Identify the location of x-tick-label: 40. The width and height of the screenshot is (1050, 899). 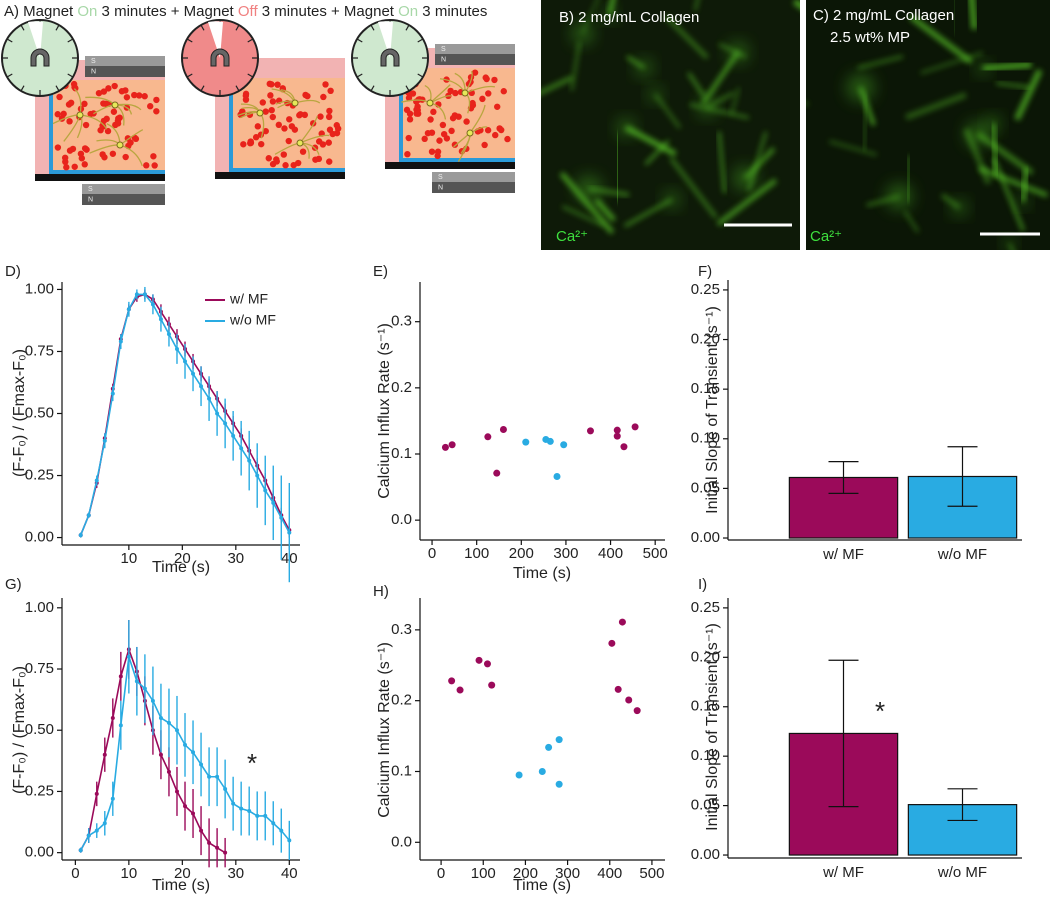
(289, 873).